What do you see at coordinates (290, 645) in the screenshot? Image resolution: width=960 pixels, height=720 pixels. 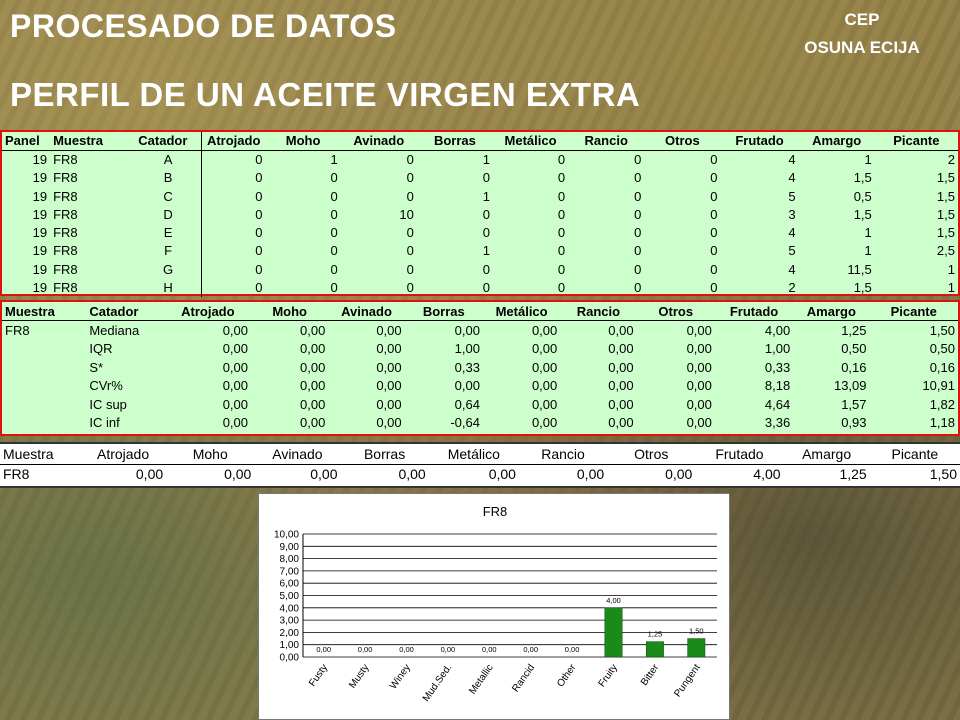 I see `y-tick-label: 1,00` at bounding box center [290, 645].